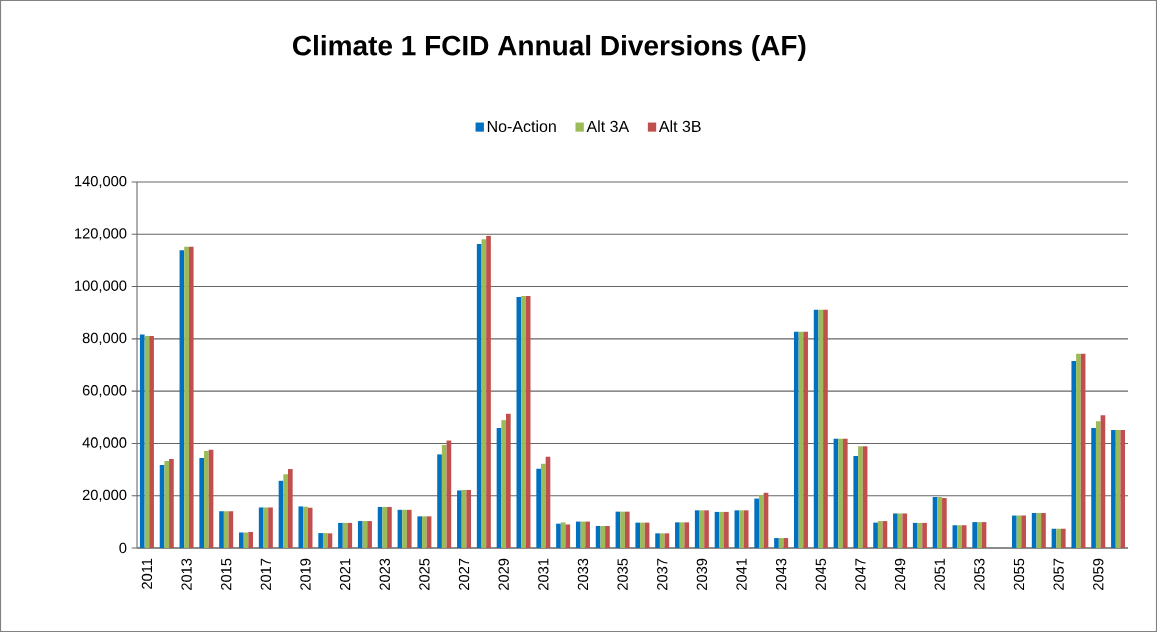 This screenshot has width=1157, height=632. I want to click on x-tick-label: 2035, so click(622, 574).